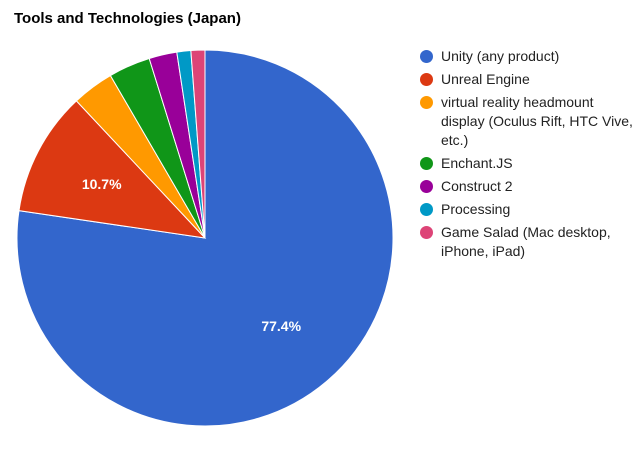 Image resolution: width=640 pixels, height=450 pixels. What do you see at coordinates (102, 184) in the screenshot?
I see `slice-label-1: 10.7%` at bounding box center [102, 184].